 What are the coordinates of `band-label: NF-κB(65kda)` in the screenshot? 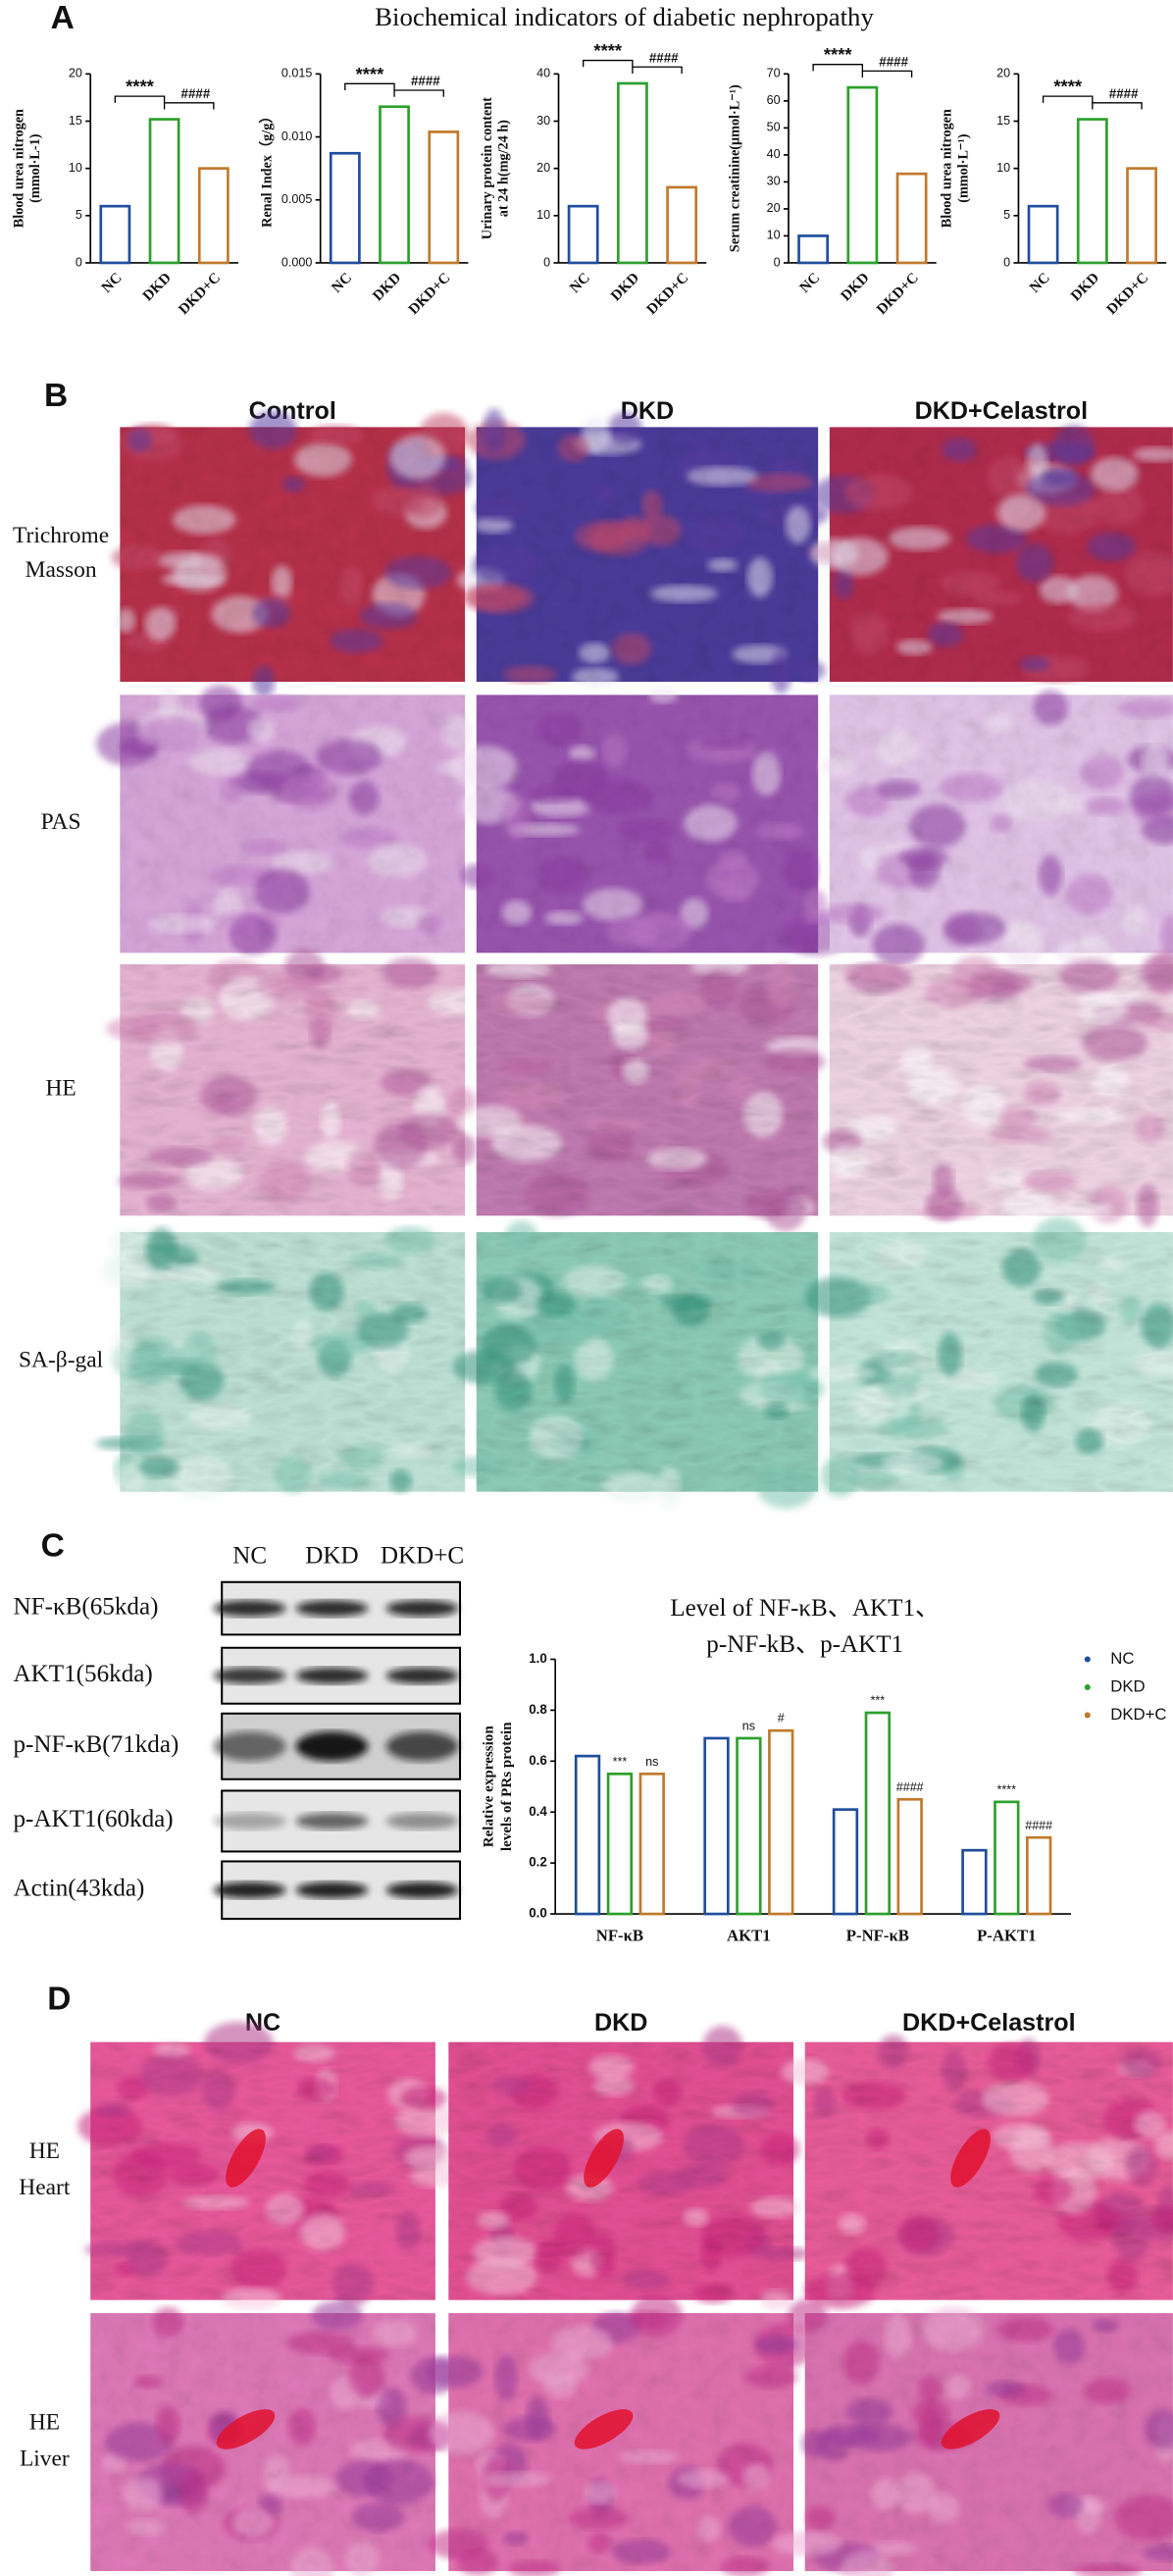 It's located at (86, 1606).